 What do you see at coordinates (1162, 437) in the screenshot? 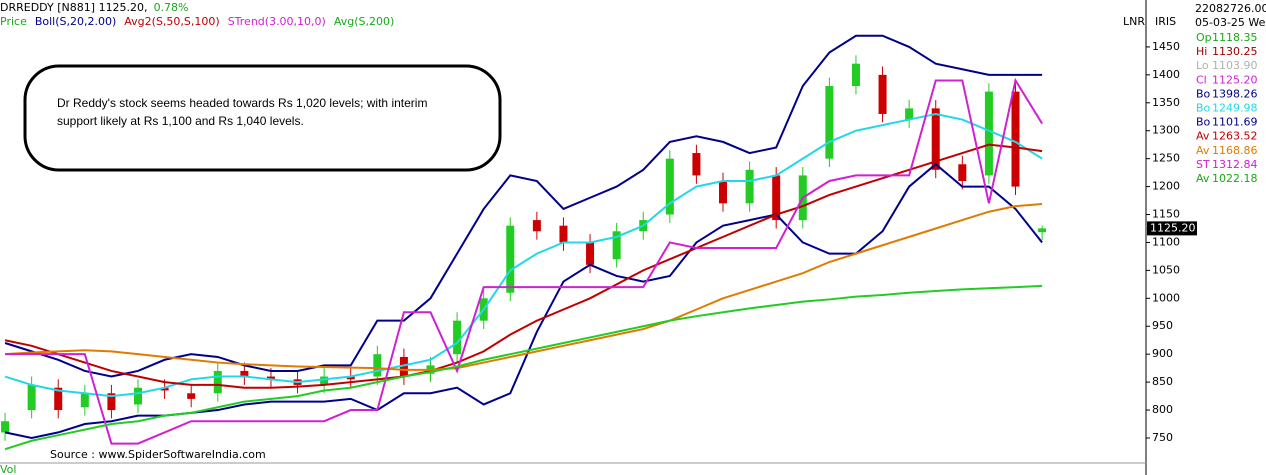
I see `y-tick-label: 750` at bounding box center [1162, 437].